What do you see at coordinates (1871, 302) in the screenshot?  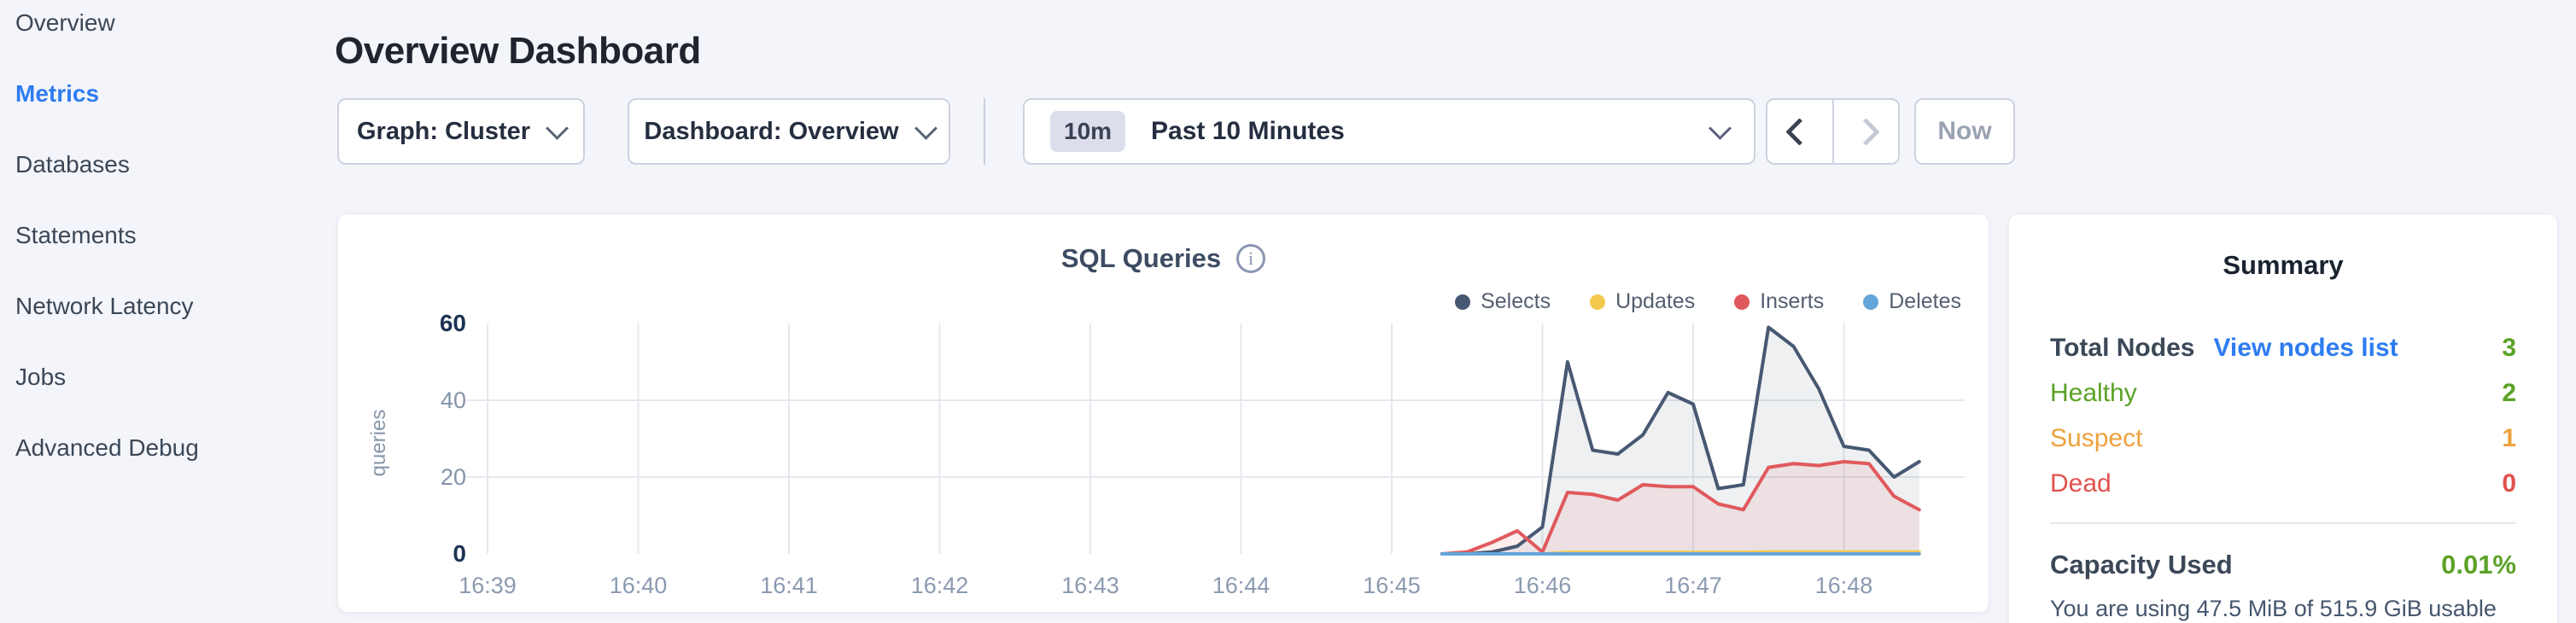 I see `legend-dot-deletes` at bounding box center [1871, 302].